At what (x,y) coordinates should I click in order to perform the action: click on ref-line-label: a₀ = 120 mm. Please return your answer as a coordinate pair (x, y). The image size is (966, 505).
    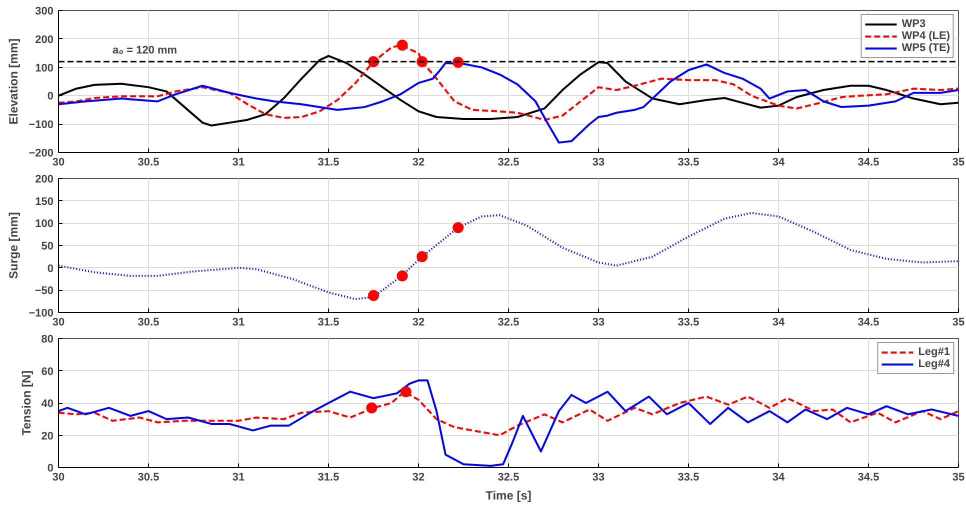
    Looking at the image, I should click on (145, 50).